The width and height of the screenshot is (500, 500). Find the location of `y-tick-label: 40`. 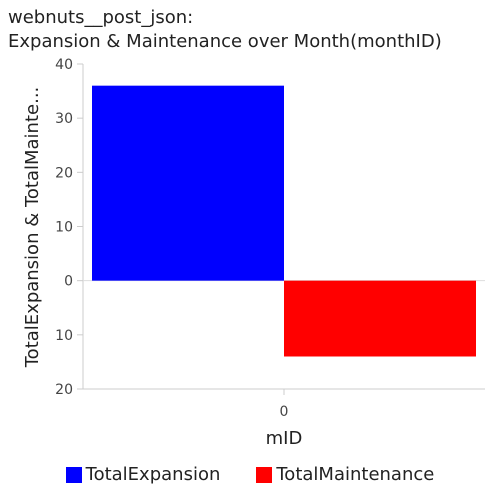

y-tick-label: 40 is located at coordinates (64, 65).